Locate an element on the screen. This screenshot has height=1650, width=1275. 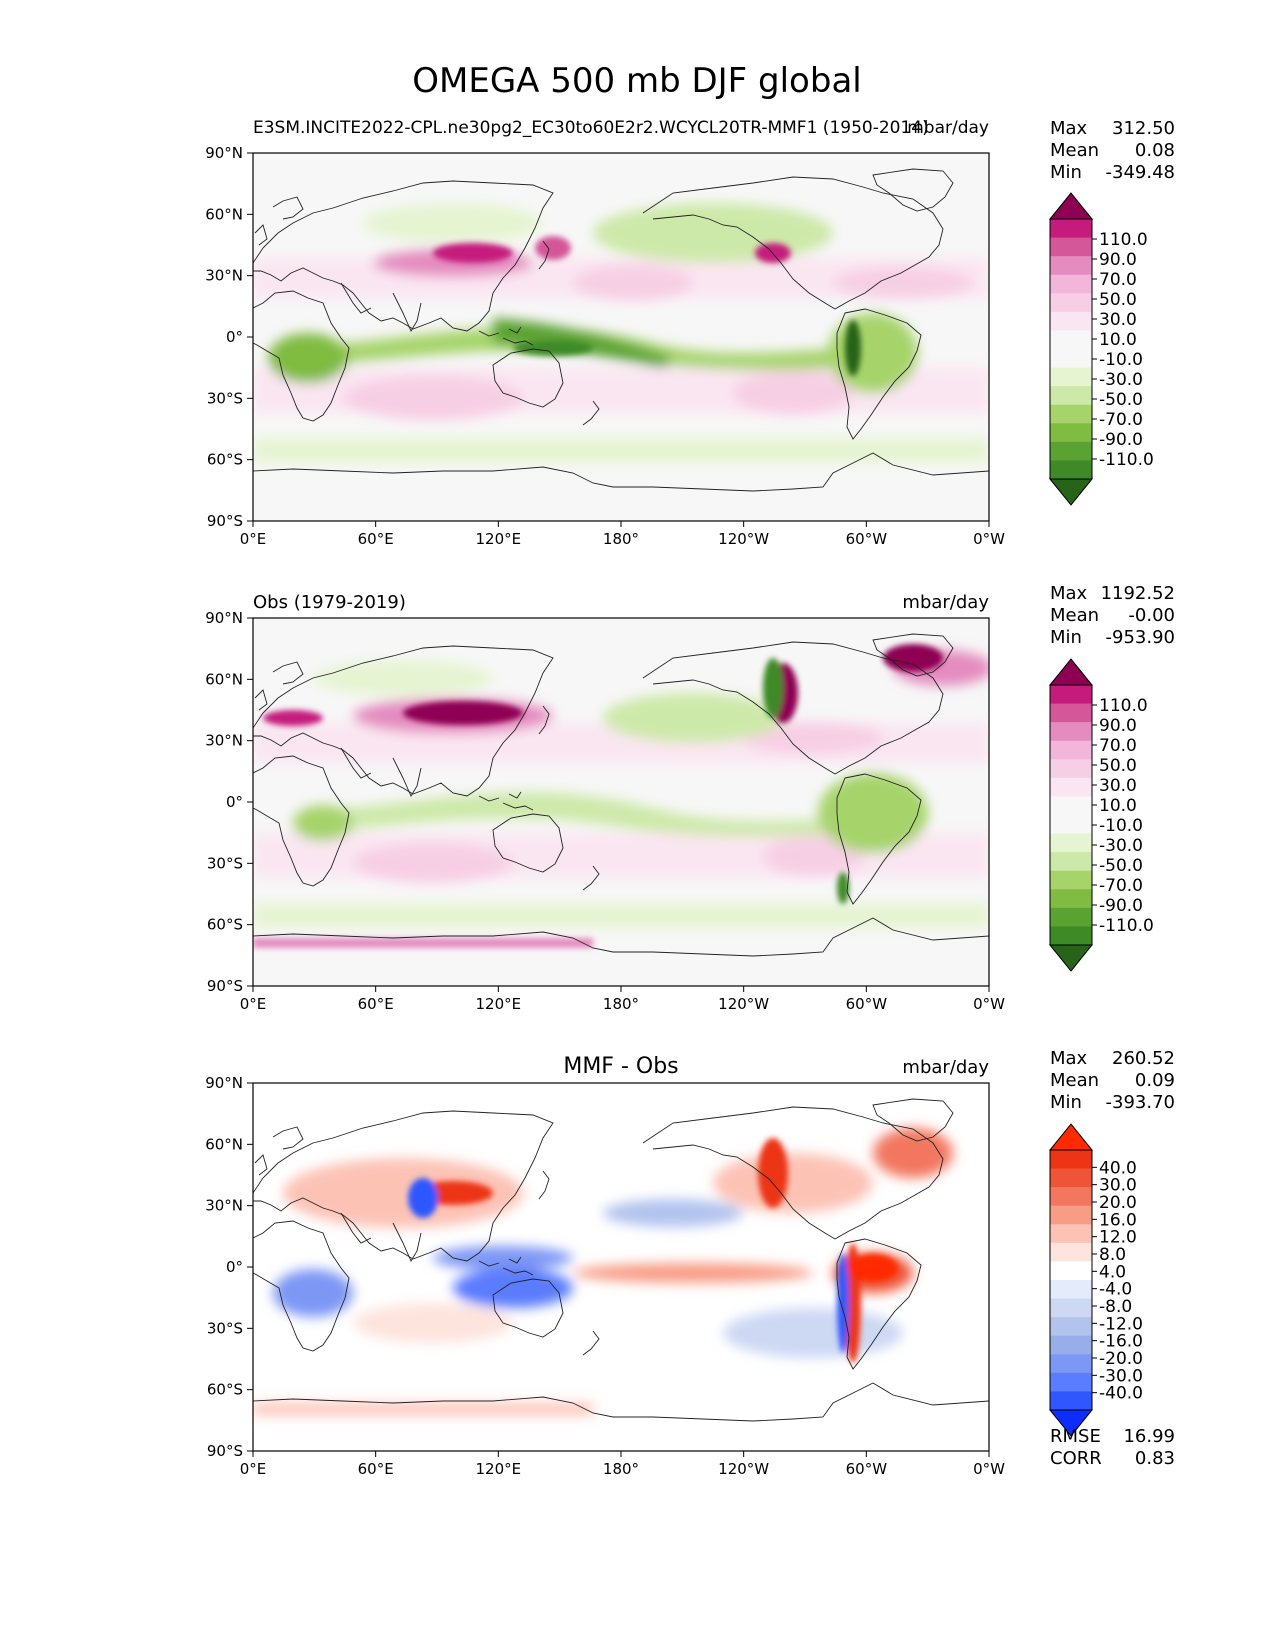
stat-mean-value: -0.00 is located at coordinates (1151, 615).